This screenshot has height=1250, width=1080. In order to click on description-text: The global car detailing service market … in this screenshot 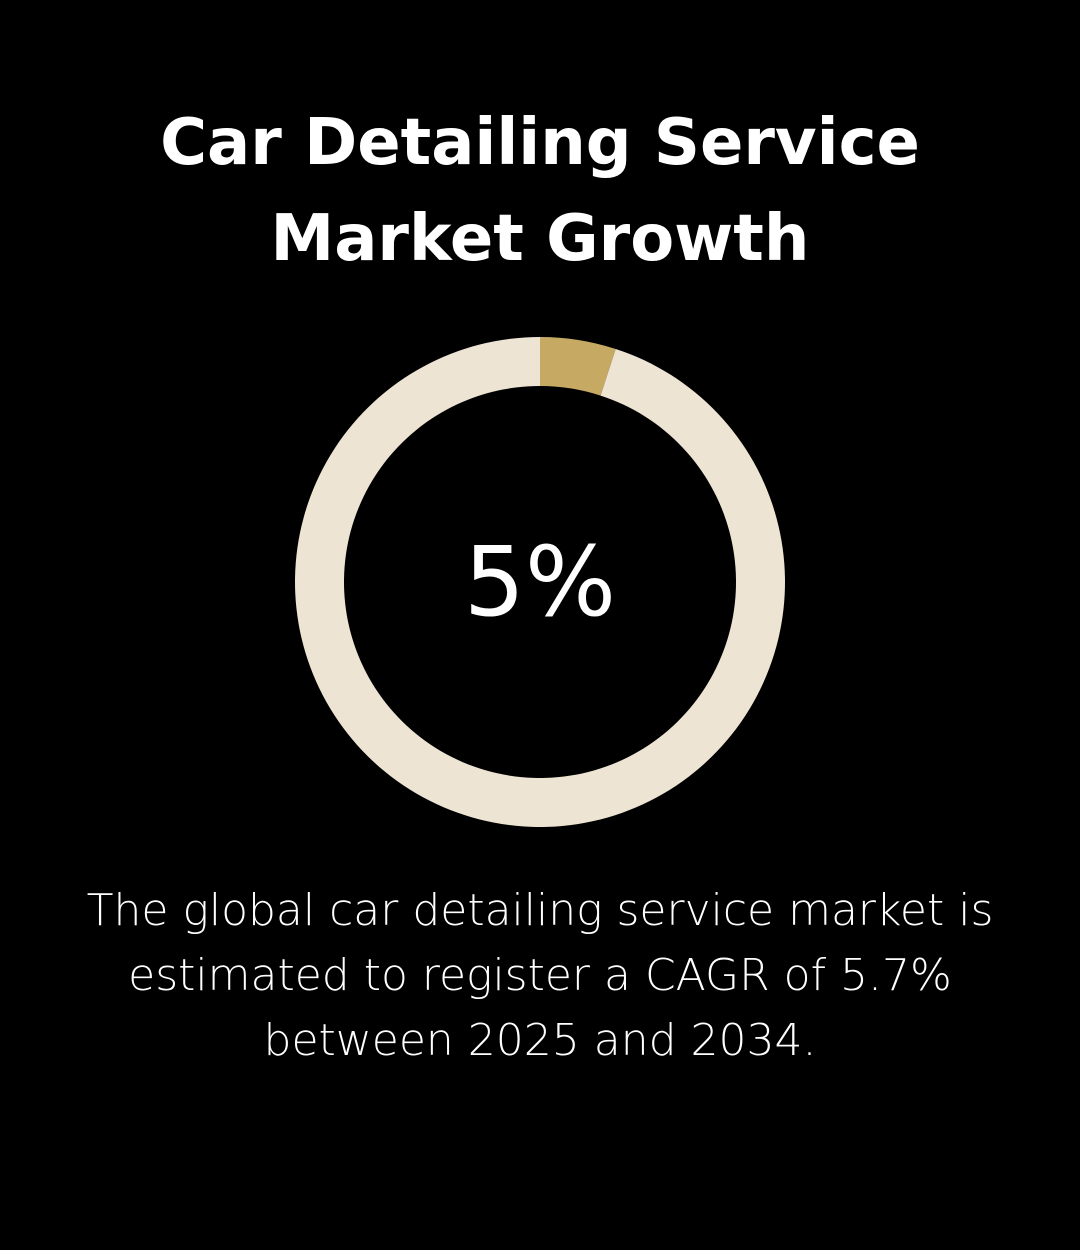, I will do `click(540, 975)`.